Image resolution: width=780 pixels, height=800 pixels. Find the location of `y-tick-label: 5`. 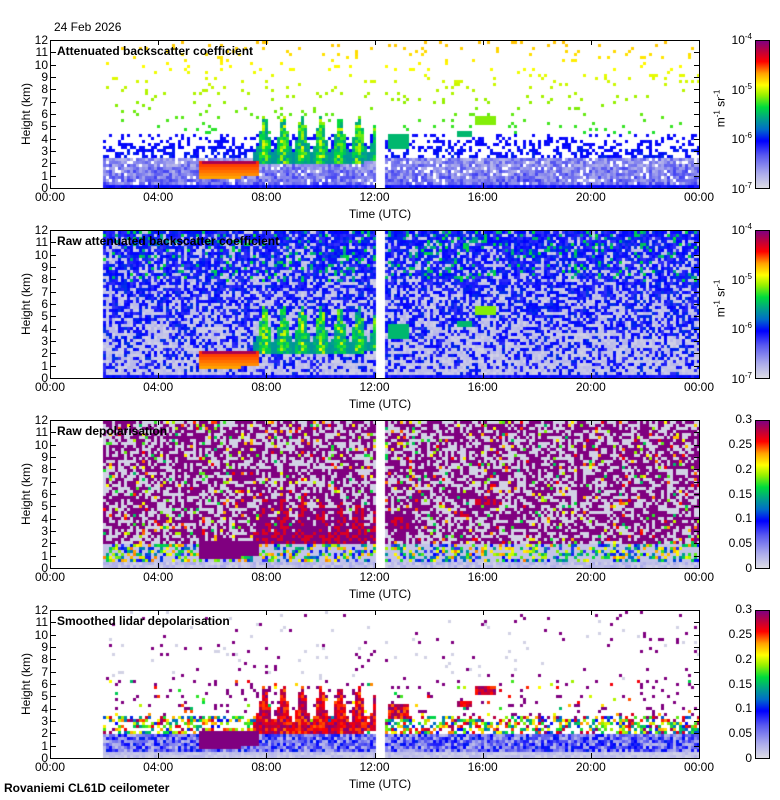

y-tick-label: 5 is located at coordinates (44, 316).